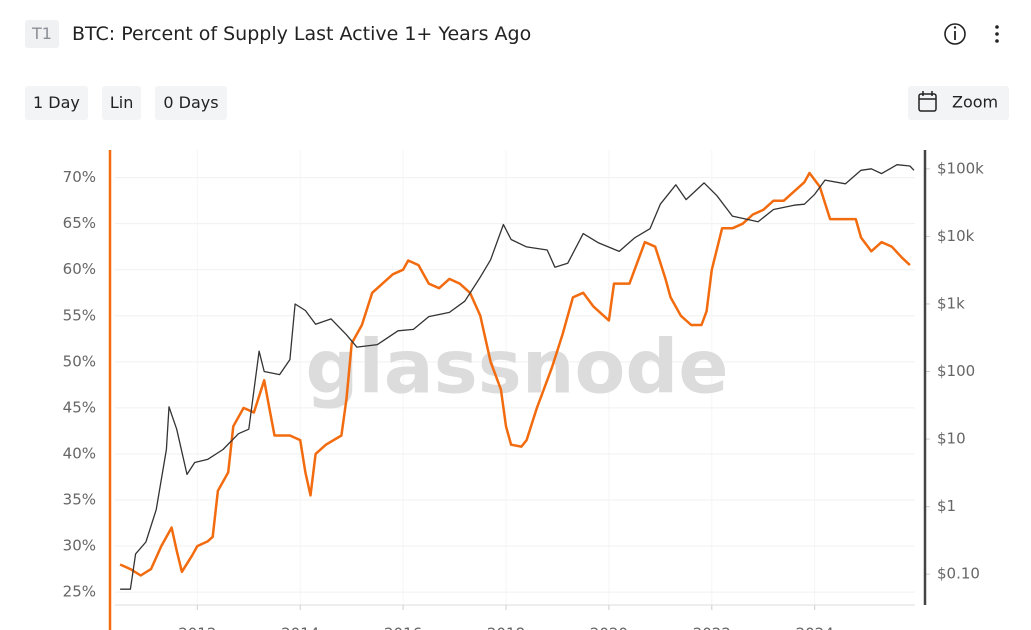 Image resolution: width=1031 pixels, height=630 pixels. Describe the element at coordinates (960, 168) in the screenshot. I see `y2-tick-label: $100k` at that location.